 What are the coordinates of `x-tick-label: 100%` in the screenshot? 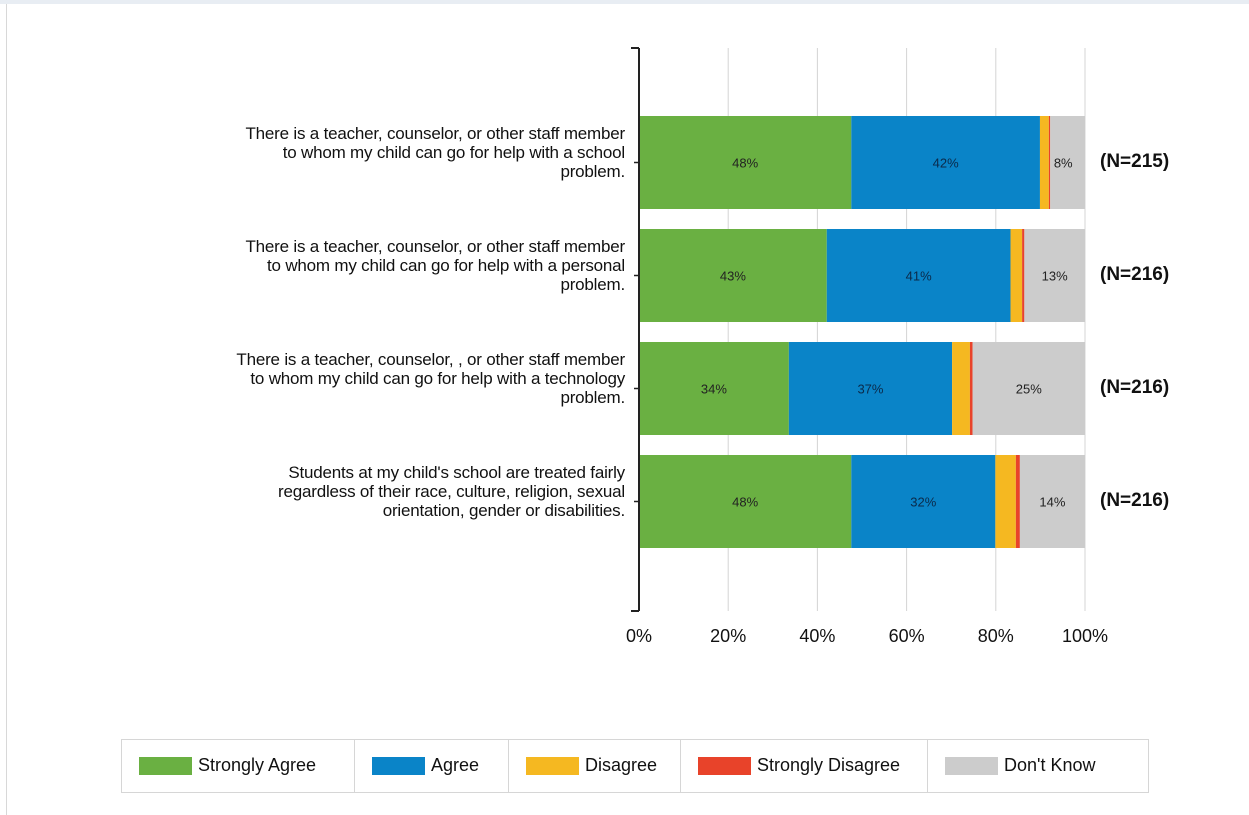 It's located at (1085, 636).